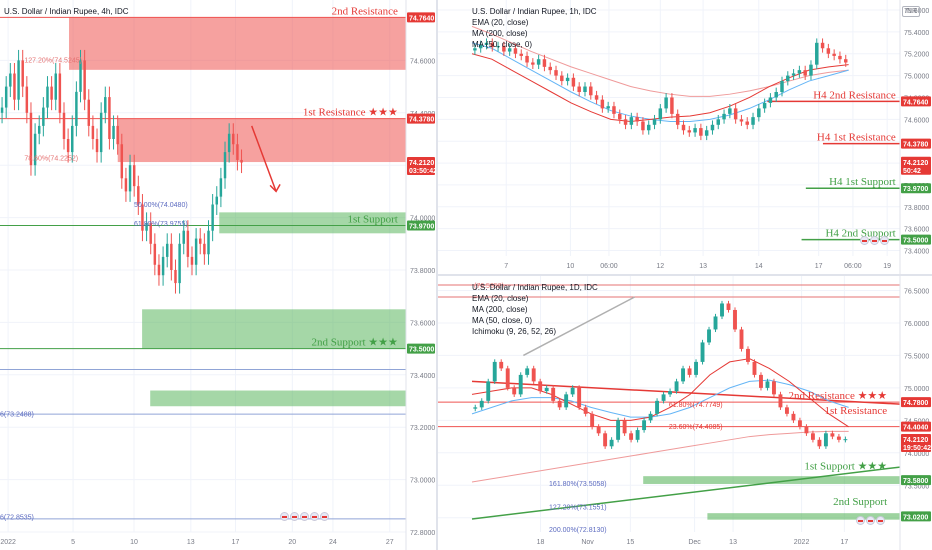  I want to click on level-label: 1st Resistance, so click(856, 411).